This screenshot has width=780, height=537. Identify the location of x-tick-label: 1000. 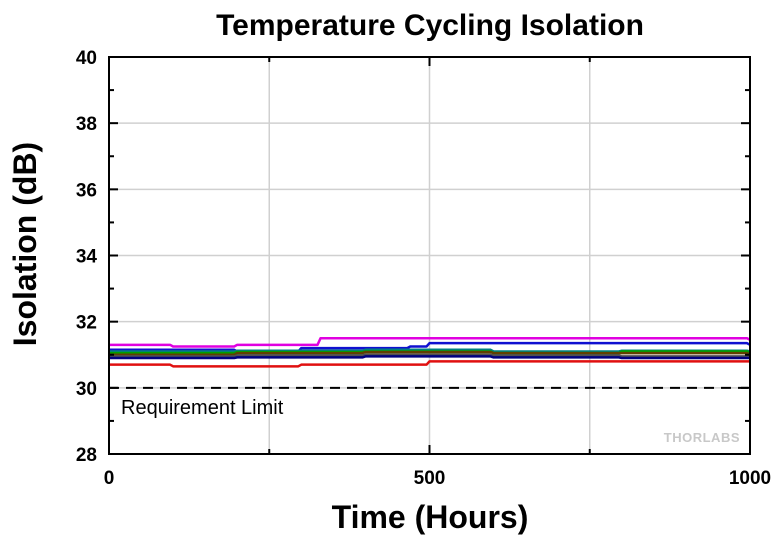
(750, 478).